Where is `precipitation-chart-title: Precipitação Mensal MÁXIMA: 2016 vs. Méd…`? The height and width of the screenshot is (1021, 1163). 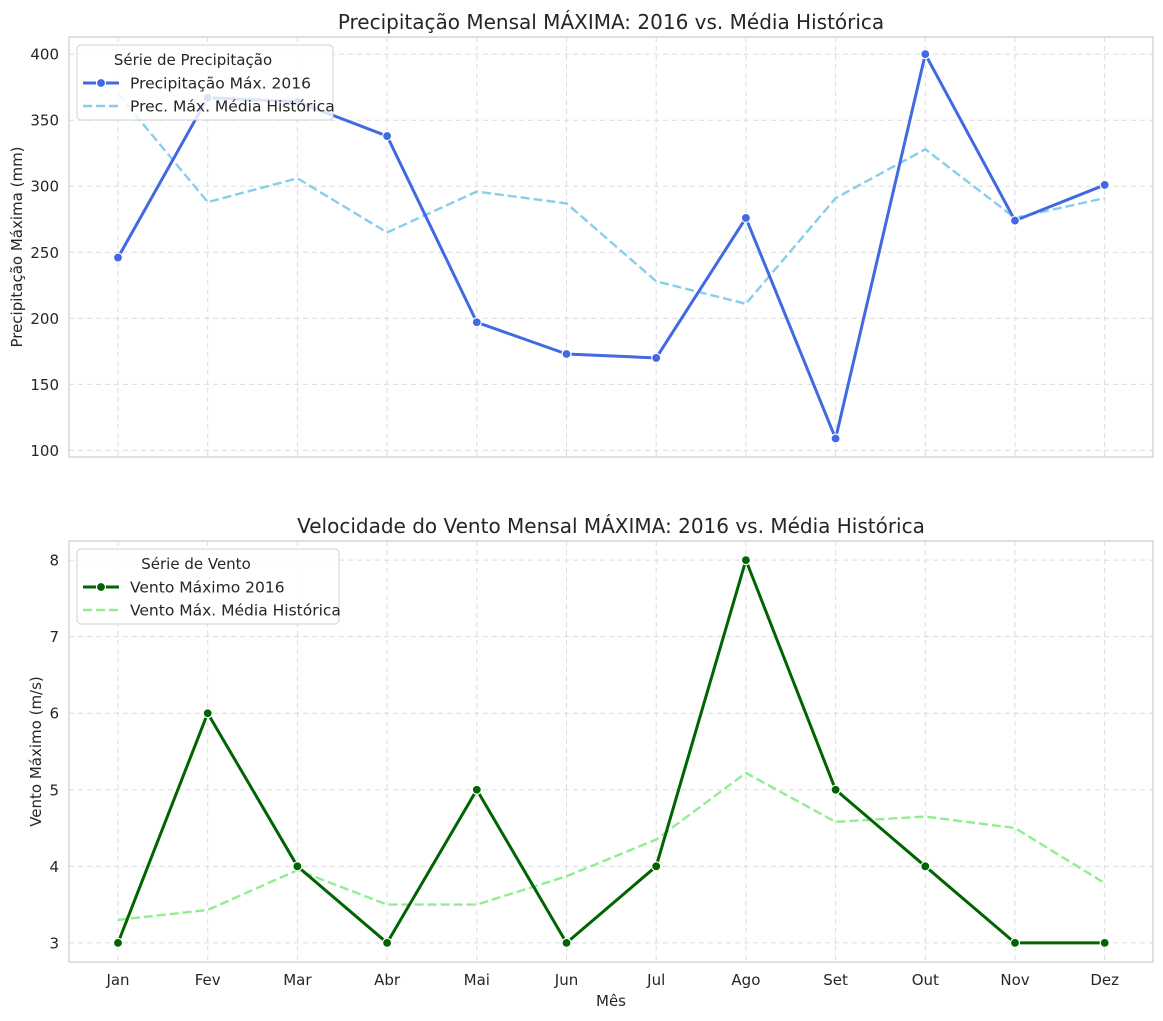
precipitation-chart-title: Precipitação Mensal MÁXIMA: 2016 vs. Méd… is located at coordinates (611, 22).